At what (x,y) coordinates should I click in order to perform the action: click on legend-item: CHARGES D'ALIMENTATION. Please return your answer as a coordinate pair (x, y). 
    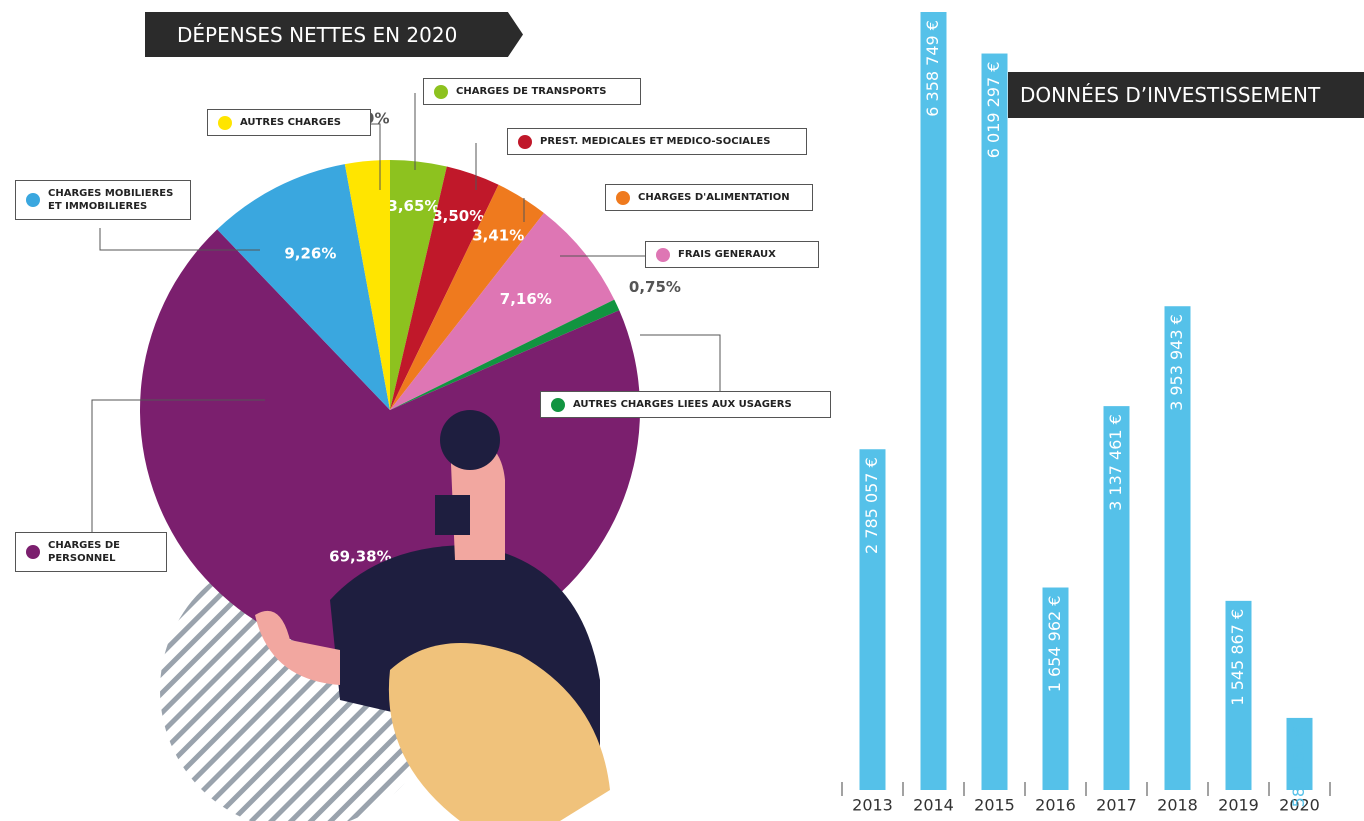
    Looking at the image, I should click on (709, 197).